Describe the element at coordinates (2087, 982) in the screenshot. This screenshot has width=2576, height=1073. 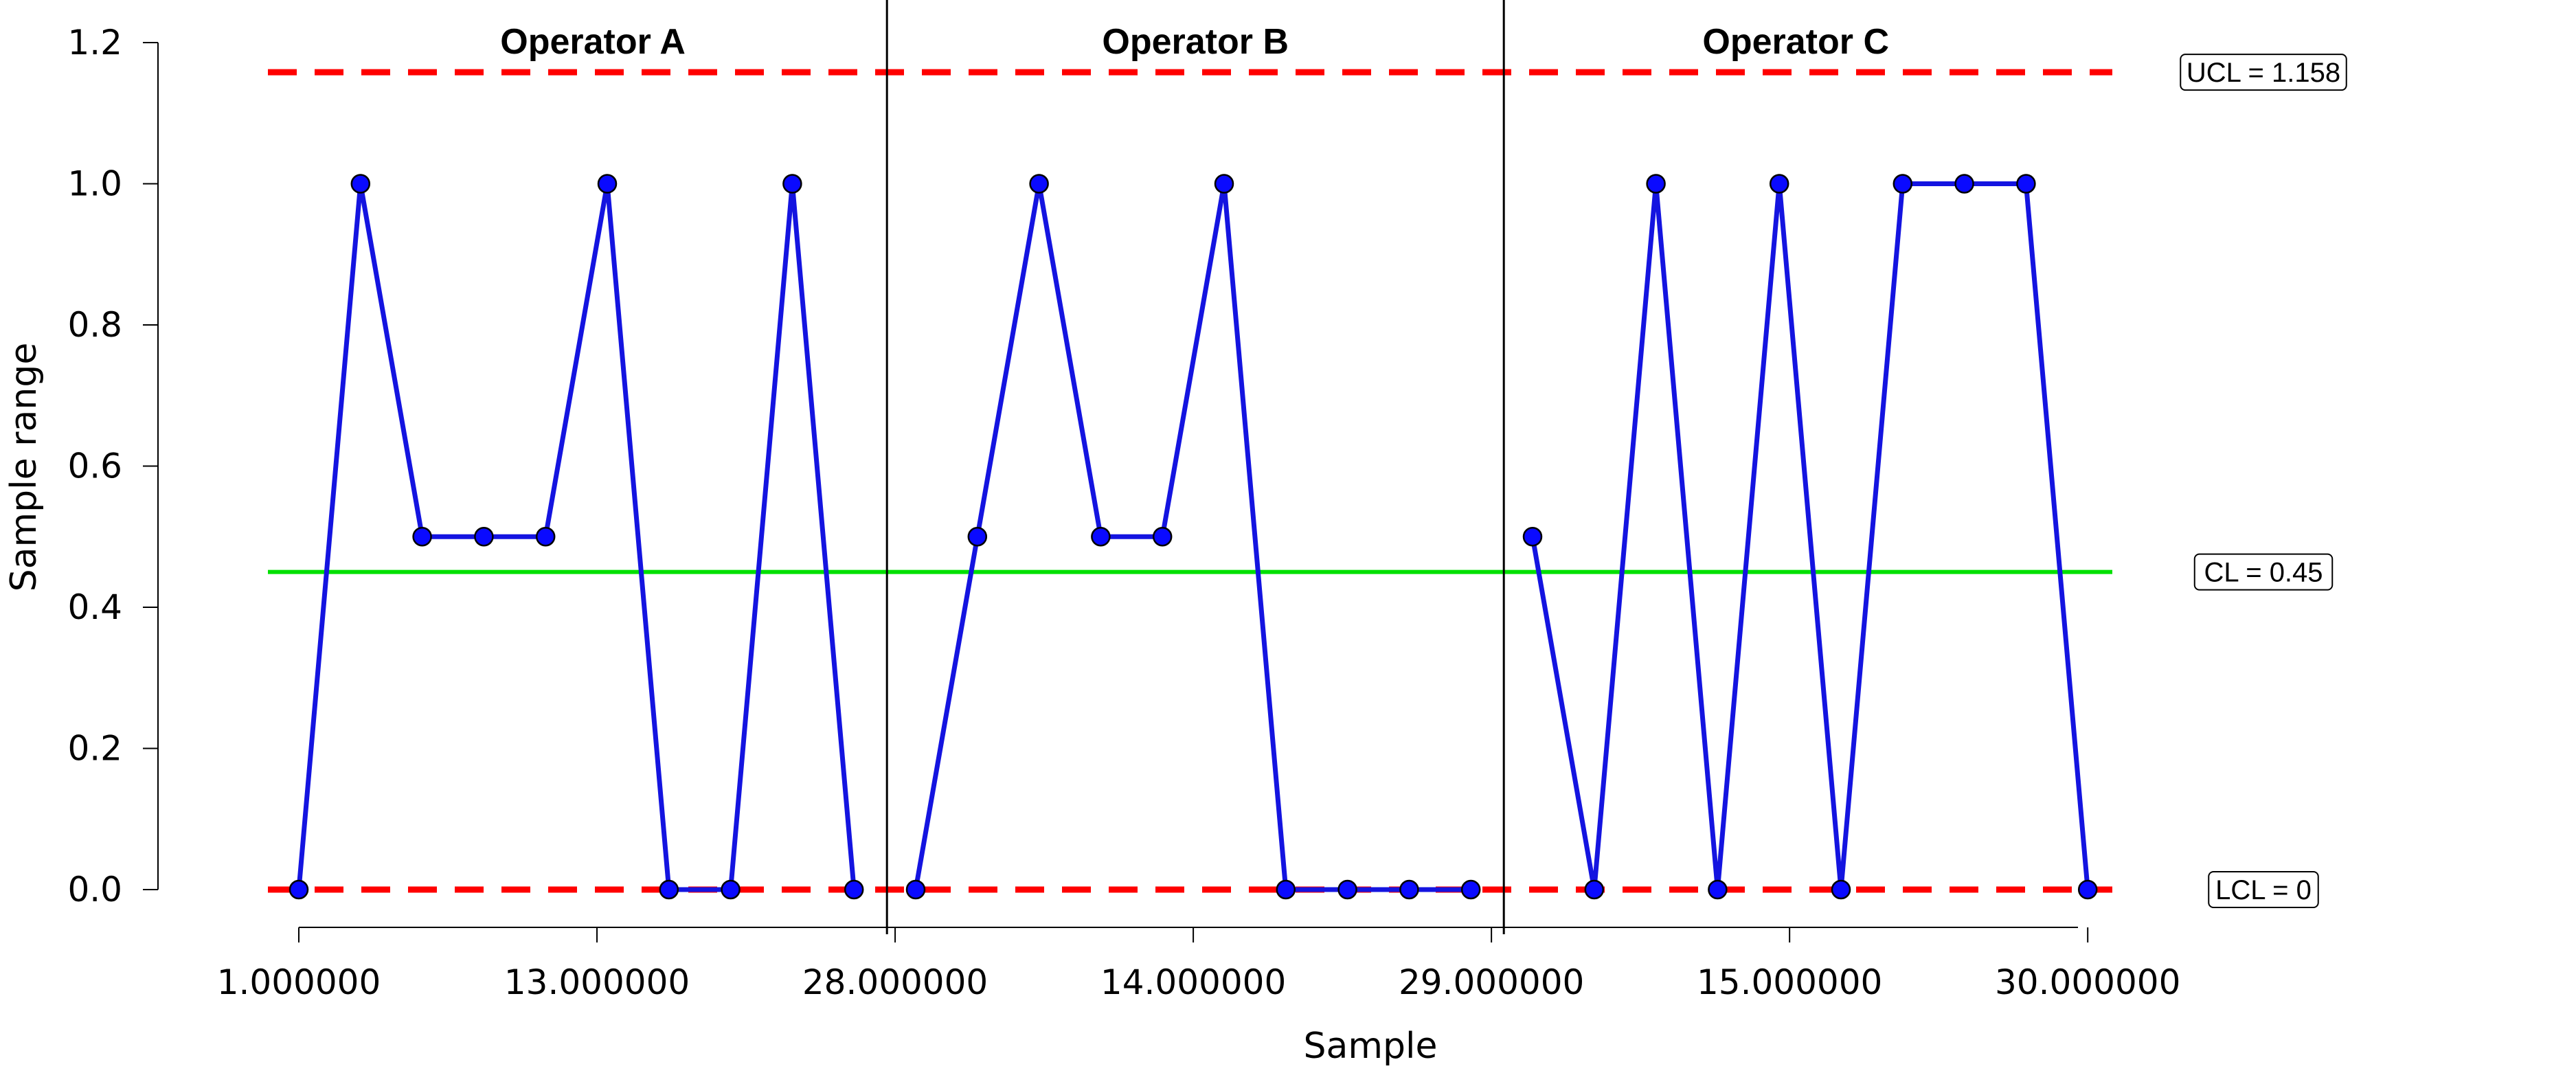
I see `x-tick-label: 30.000000` at that location.